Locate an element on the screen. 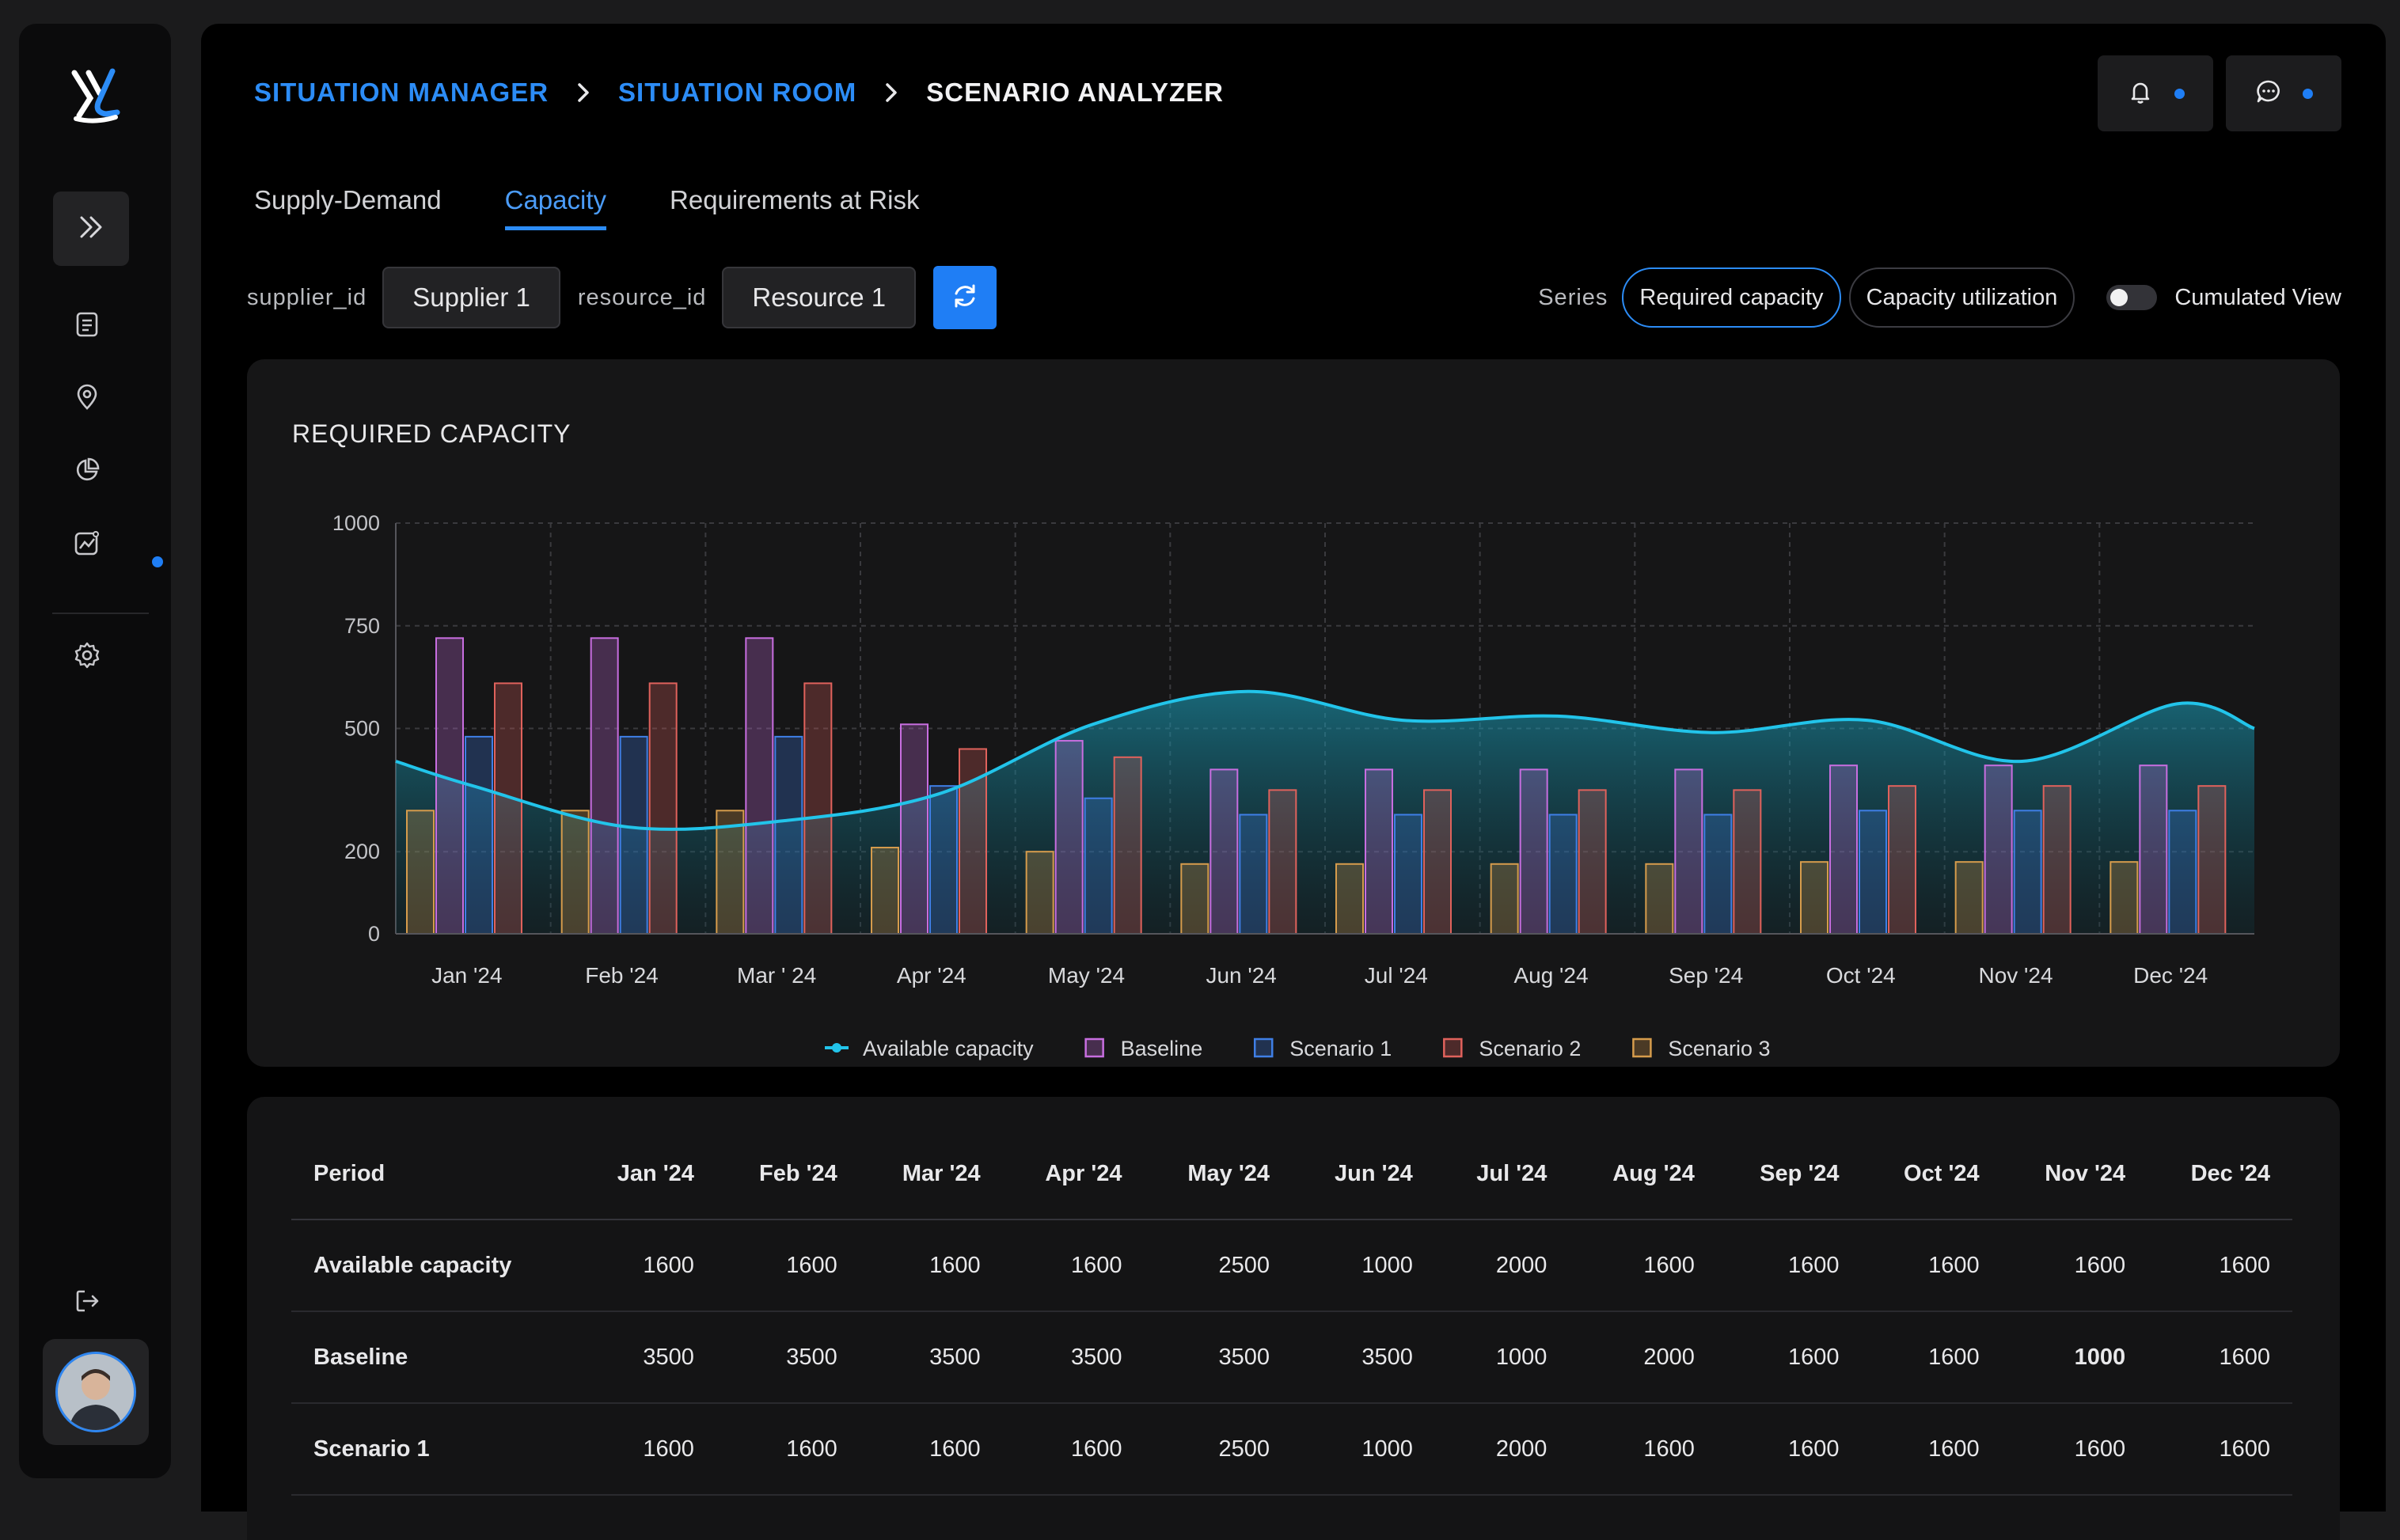  cumulated-view-toggle is located at coordinates (2132, 297).